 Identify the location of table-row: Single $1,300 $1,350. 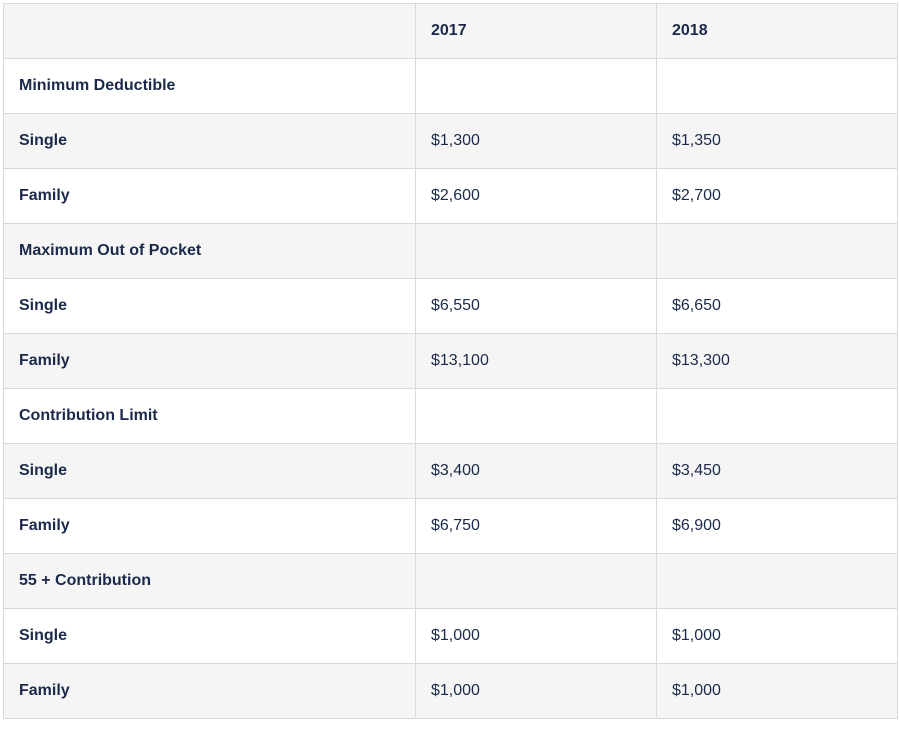
(450, 141).